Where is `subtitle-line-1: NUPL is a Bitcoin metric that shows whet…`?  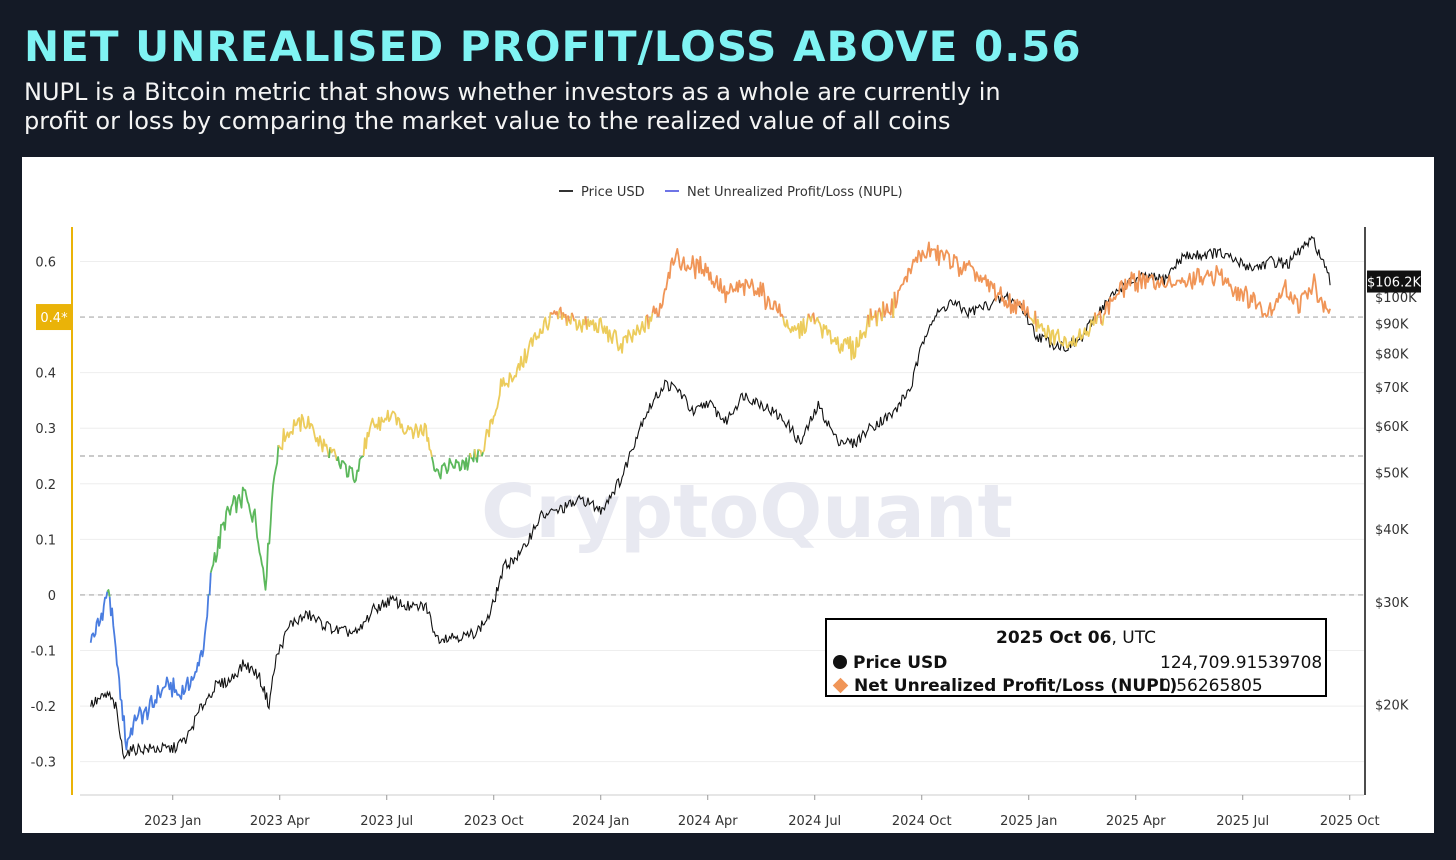 subtitle-line-1: NUPL is a Bitcoin metric that shows whet… is located at coordinates (512, 92).